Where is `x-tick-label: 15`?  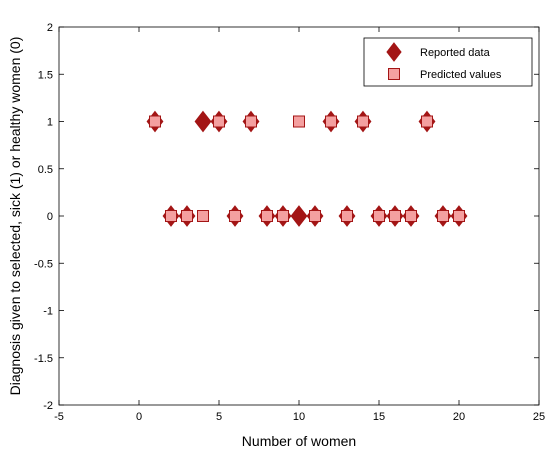 x-tick-label: 15 is located at coordinates (379, 417).